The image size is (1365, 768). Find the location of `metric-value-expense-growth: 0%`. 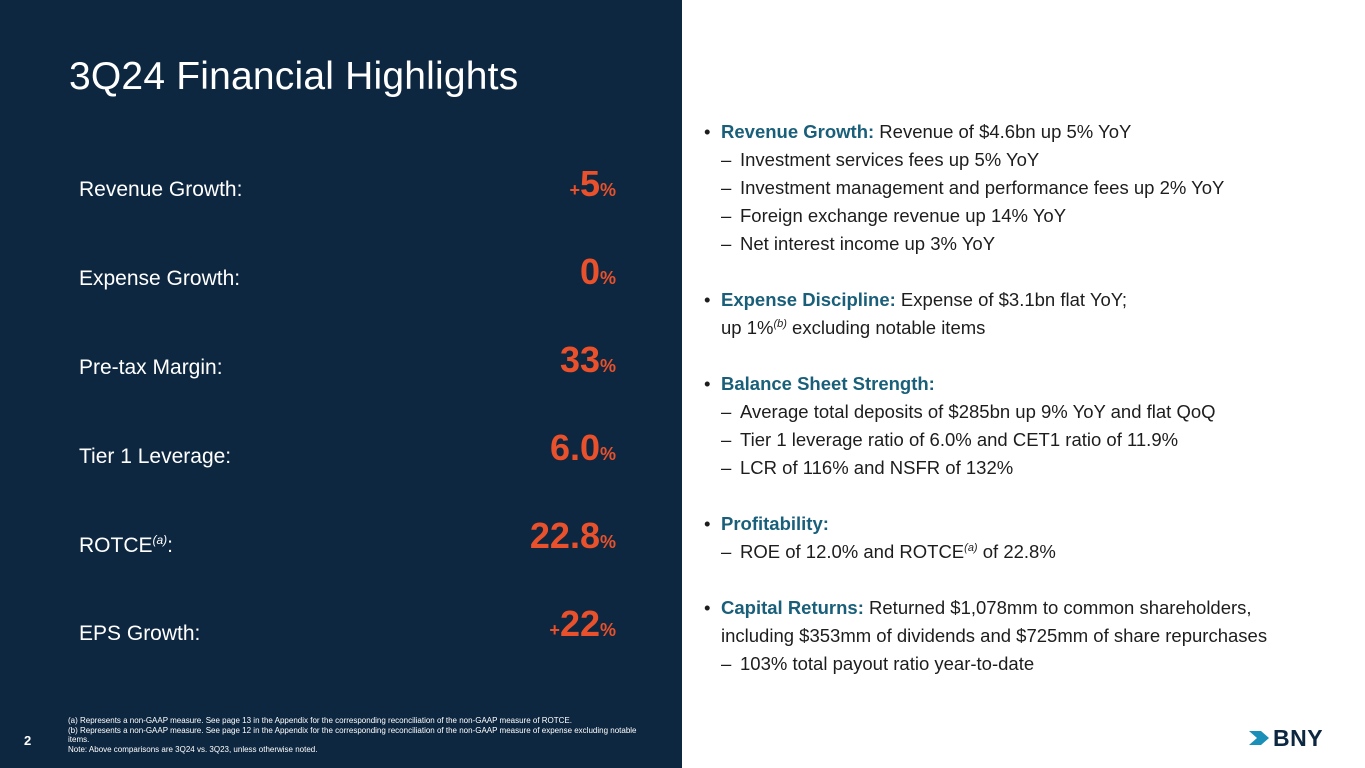

metric-value-expense-growth: 0% is located at coordinates (597, 271).